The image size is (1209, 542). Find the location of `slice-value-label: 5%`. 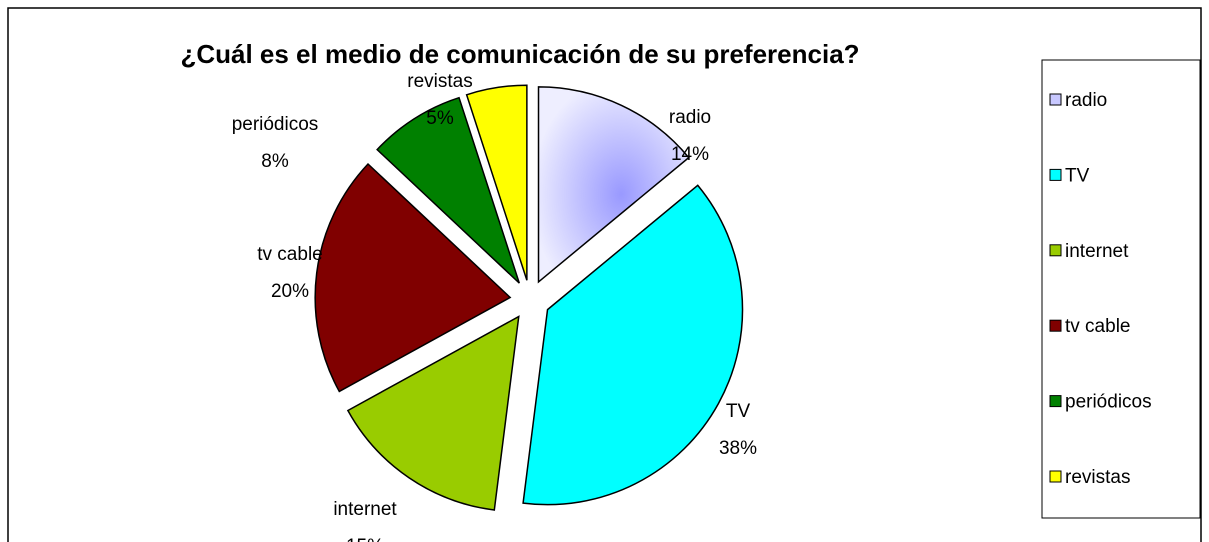

slice-value-label: 5% is located at coordinates (440, 118).